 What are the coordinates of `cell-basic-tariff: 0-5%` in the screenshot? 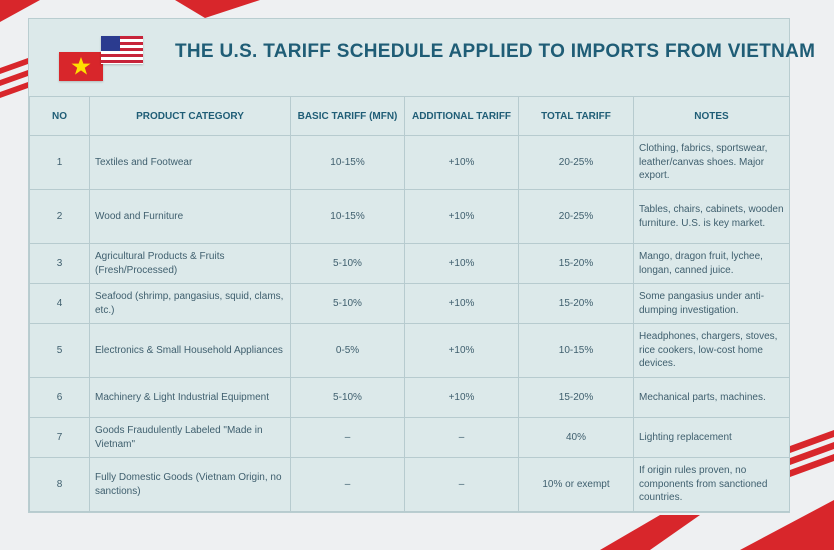 It's located at (347, 350).